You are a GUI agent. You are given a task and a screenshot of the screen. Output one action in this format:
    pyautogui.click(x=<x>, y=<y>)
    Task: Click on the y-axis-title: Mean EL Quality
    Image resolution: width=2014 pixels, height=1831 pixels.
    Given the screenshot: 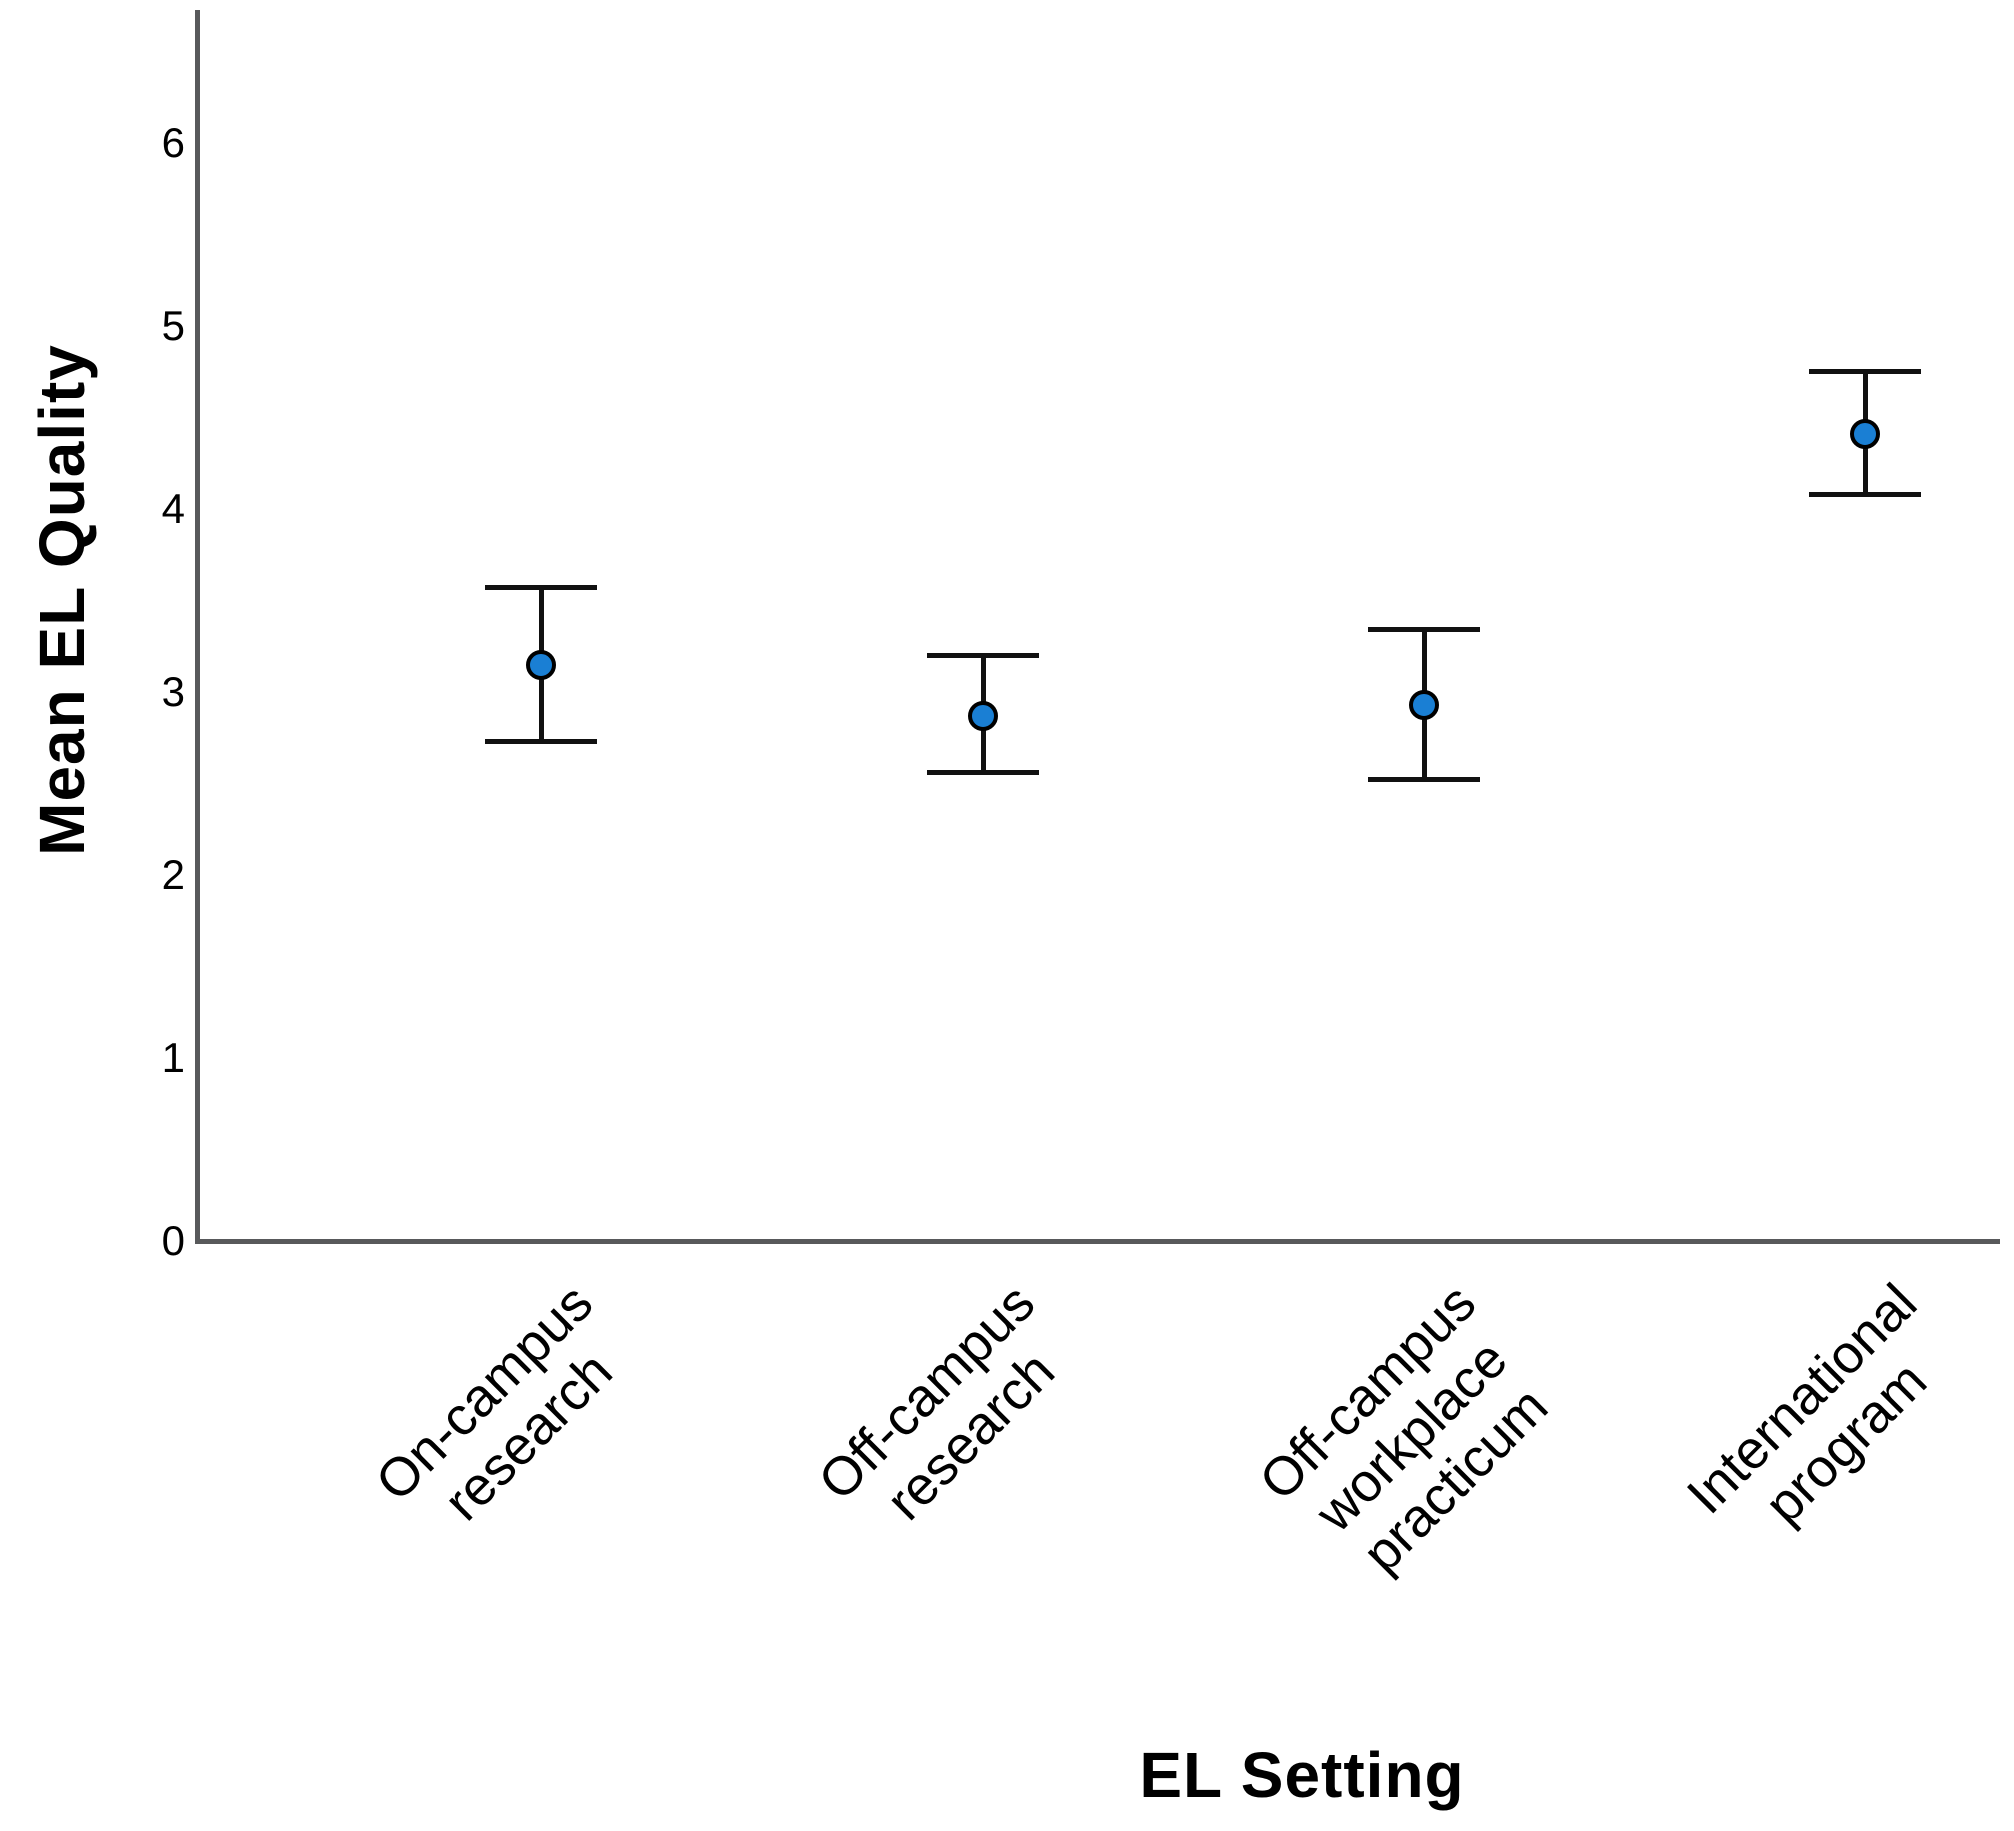 What is the action you would take?
    pyautogui.click(x=62, y=600)
    